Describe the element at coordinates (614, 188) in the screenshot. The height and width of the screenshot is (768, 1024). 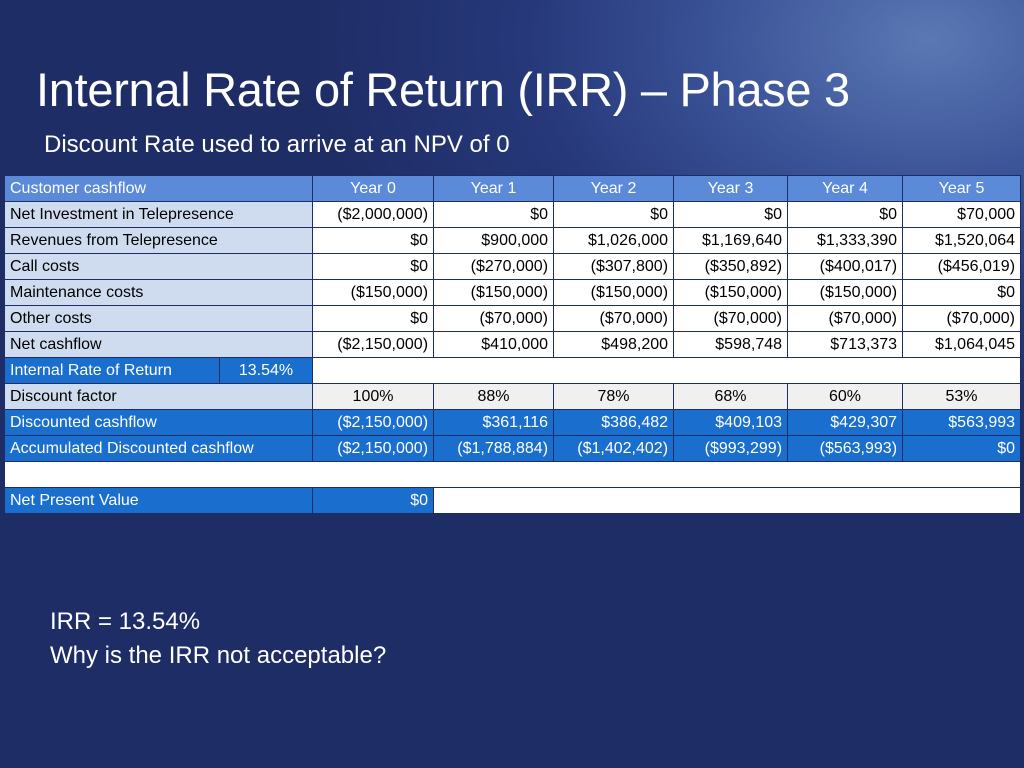
I see `header-cell: Year 2` at that location.